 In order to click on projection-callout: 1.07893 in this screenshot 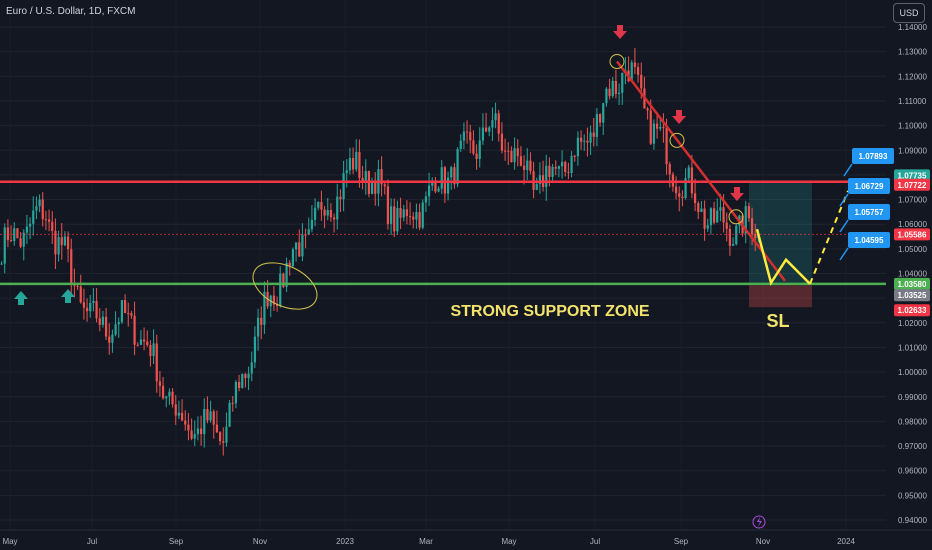, I will do `click(868, 162)`.